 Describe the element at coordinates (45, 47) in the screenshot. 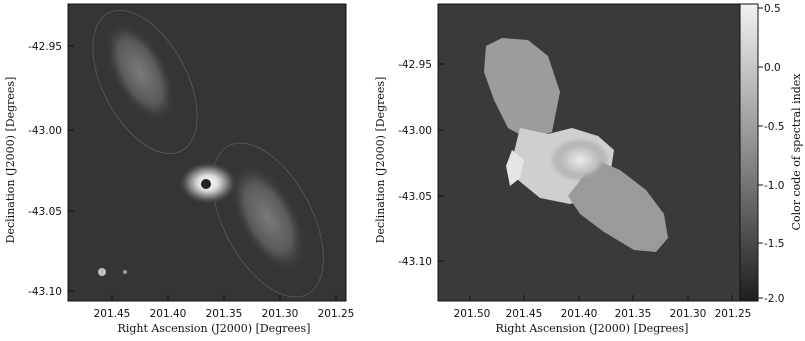

I see `left-ytick-1: -42.95` at that location.